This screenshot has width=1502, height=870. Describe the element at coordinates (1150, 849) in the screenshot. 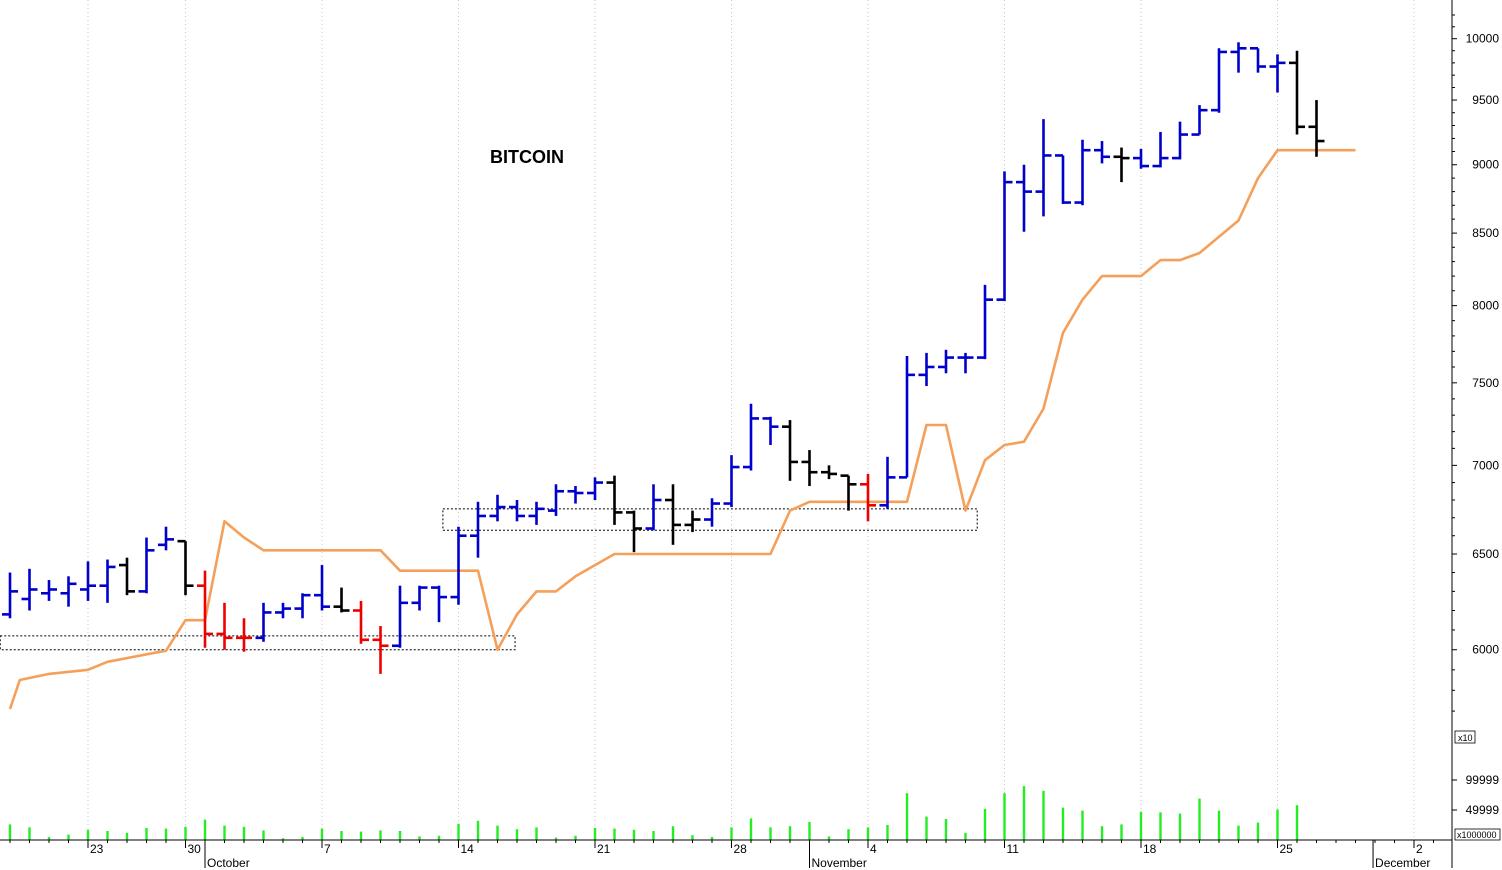

I see `date-tick-label: 18` at that location.